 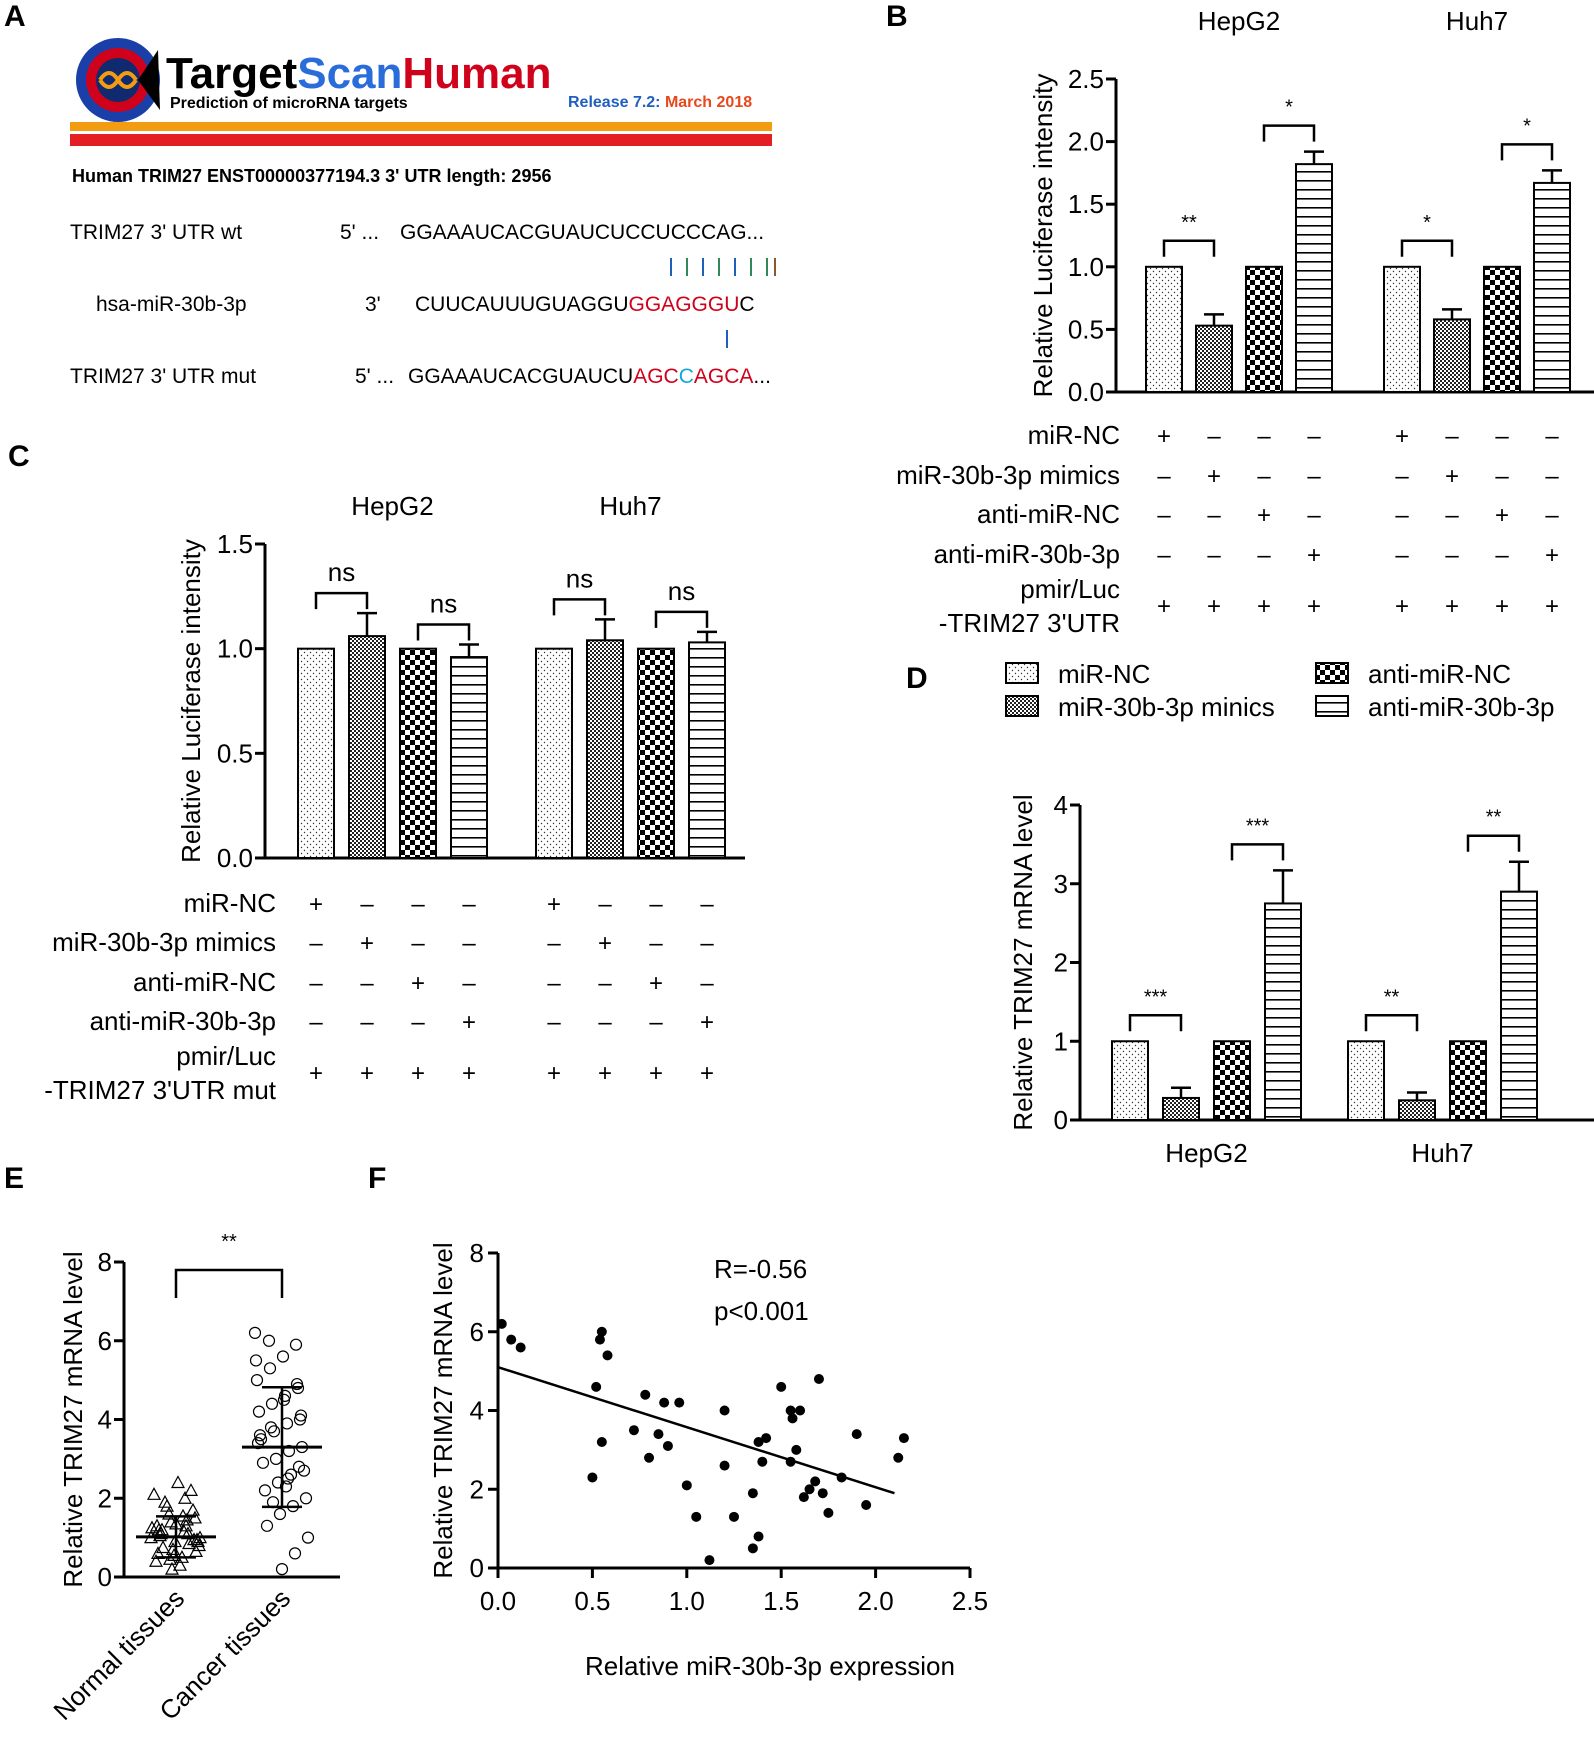 What do you see at coordinates (970, 1601) in the screenshot?
I see `x-tick-label: 2.5` at bounding box center [970, 1601].